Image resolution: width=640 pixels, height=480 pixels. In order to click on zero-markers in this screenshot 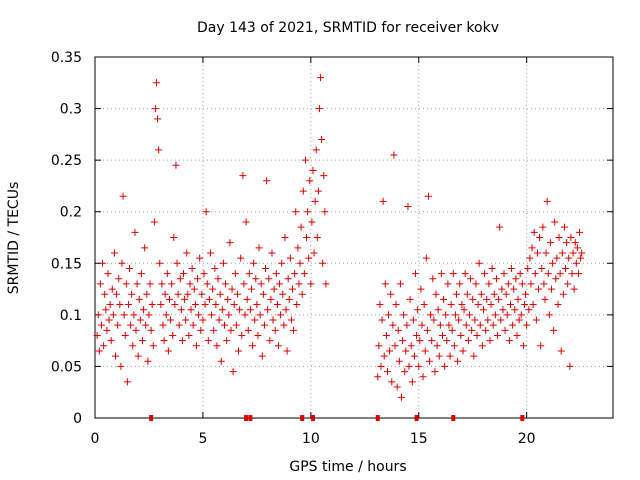, I will do `click(337, 418)`.